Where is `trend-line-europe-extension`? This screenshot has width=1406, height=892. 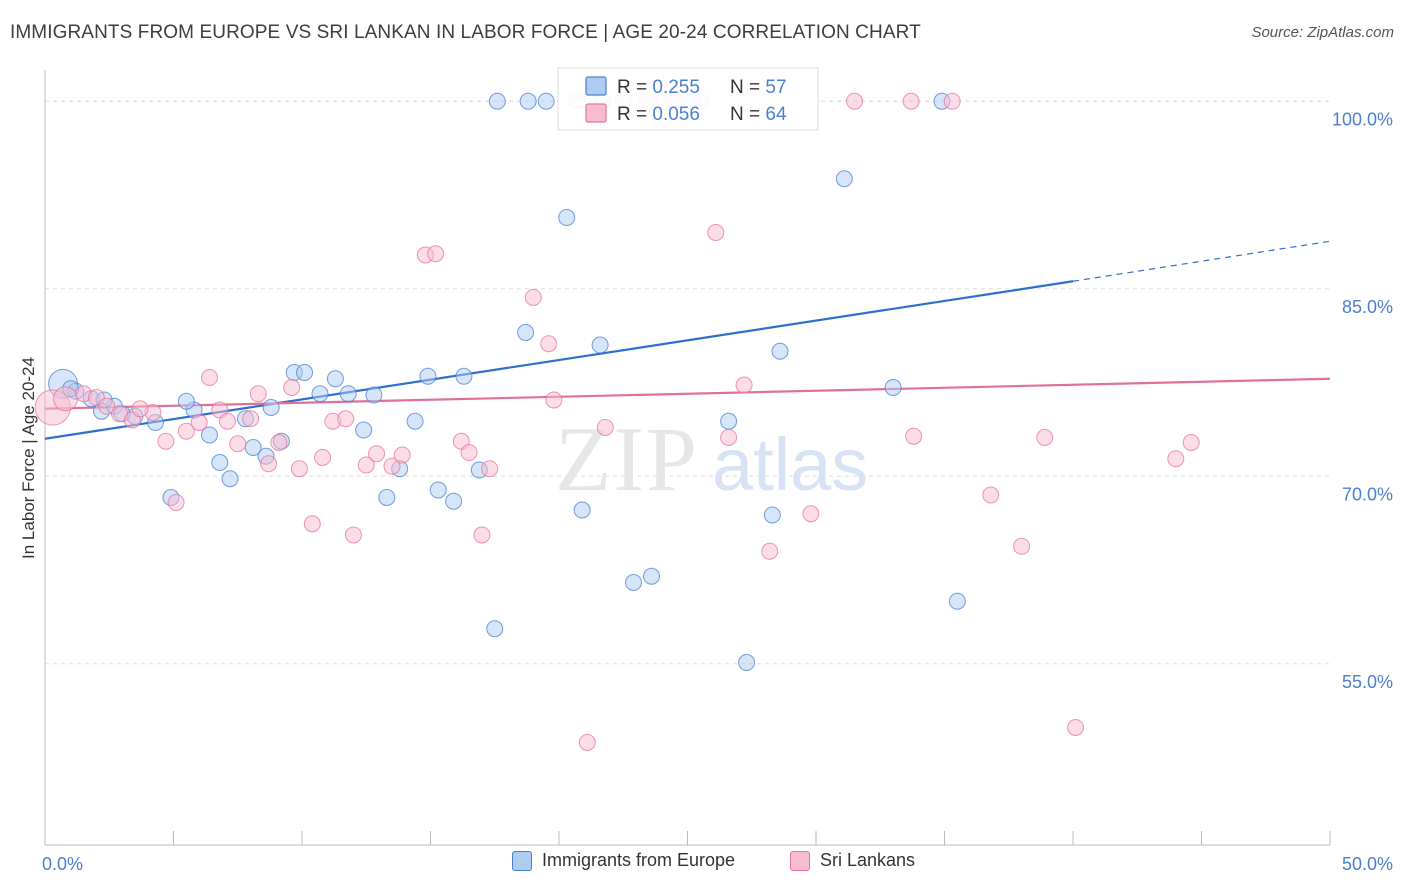
trend-line-europe-extension is located at coordinates (1201, 261).